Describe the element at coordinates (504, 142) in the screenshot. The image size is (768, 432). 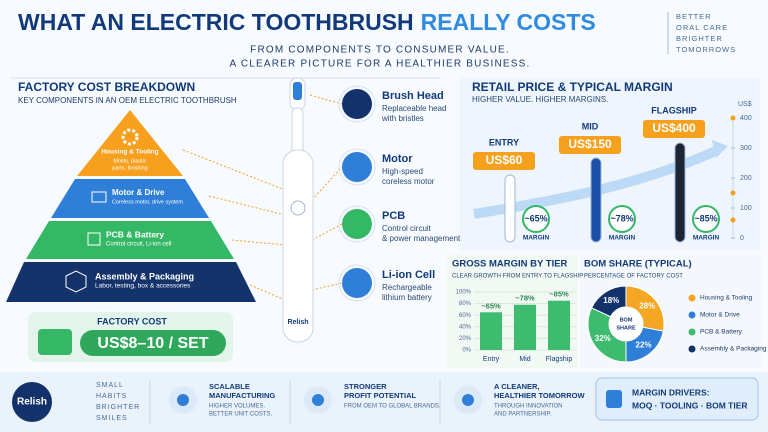
I see `tier-name: ENTRY` at that location.